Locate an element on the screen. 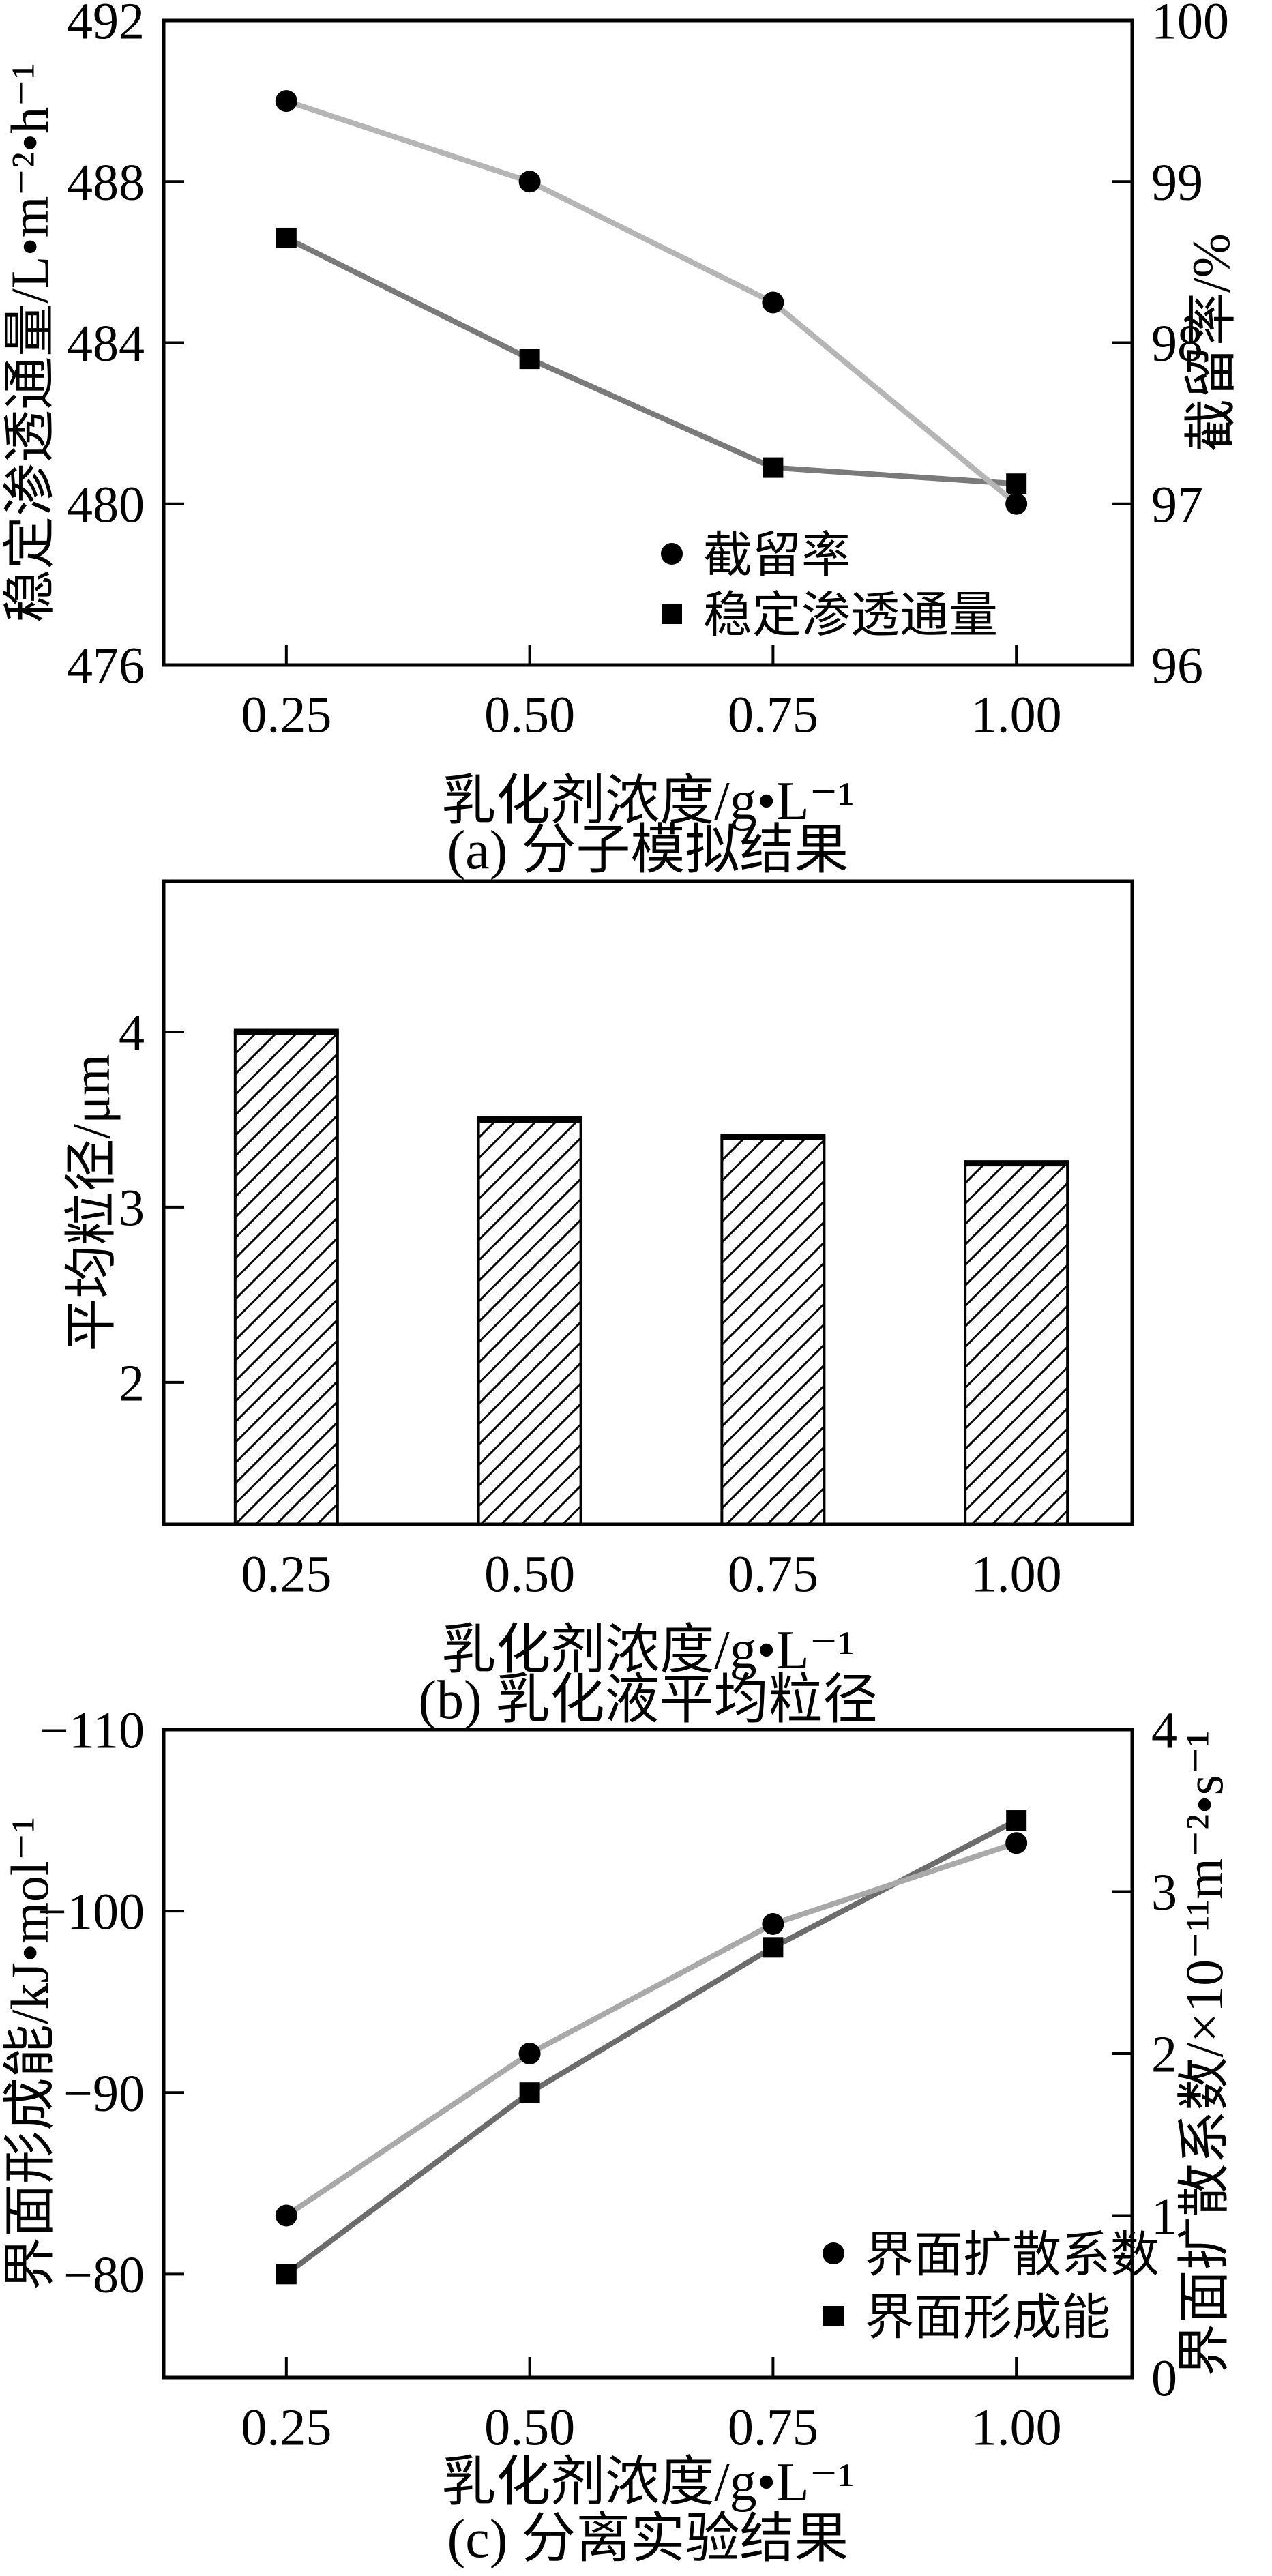 The image size is (1272, 2576). x-axis-label-c: 乳化剂浓度/g•L⁻¹ is located at coordinates (648, 2483).